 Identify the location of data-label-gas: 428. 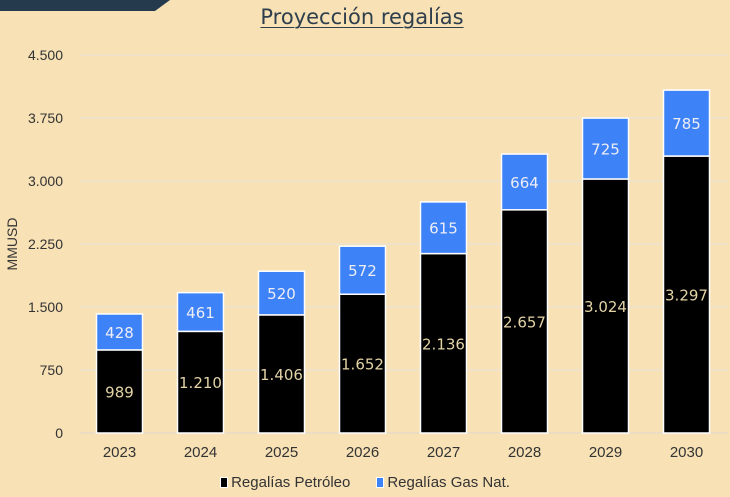
(119, 333).